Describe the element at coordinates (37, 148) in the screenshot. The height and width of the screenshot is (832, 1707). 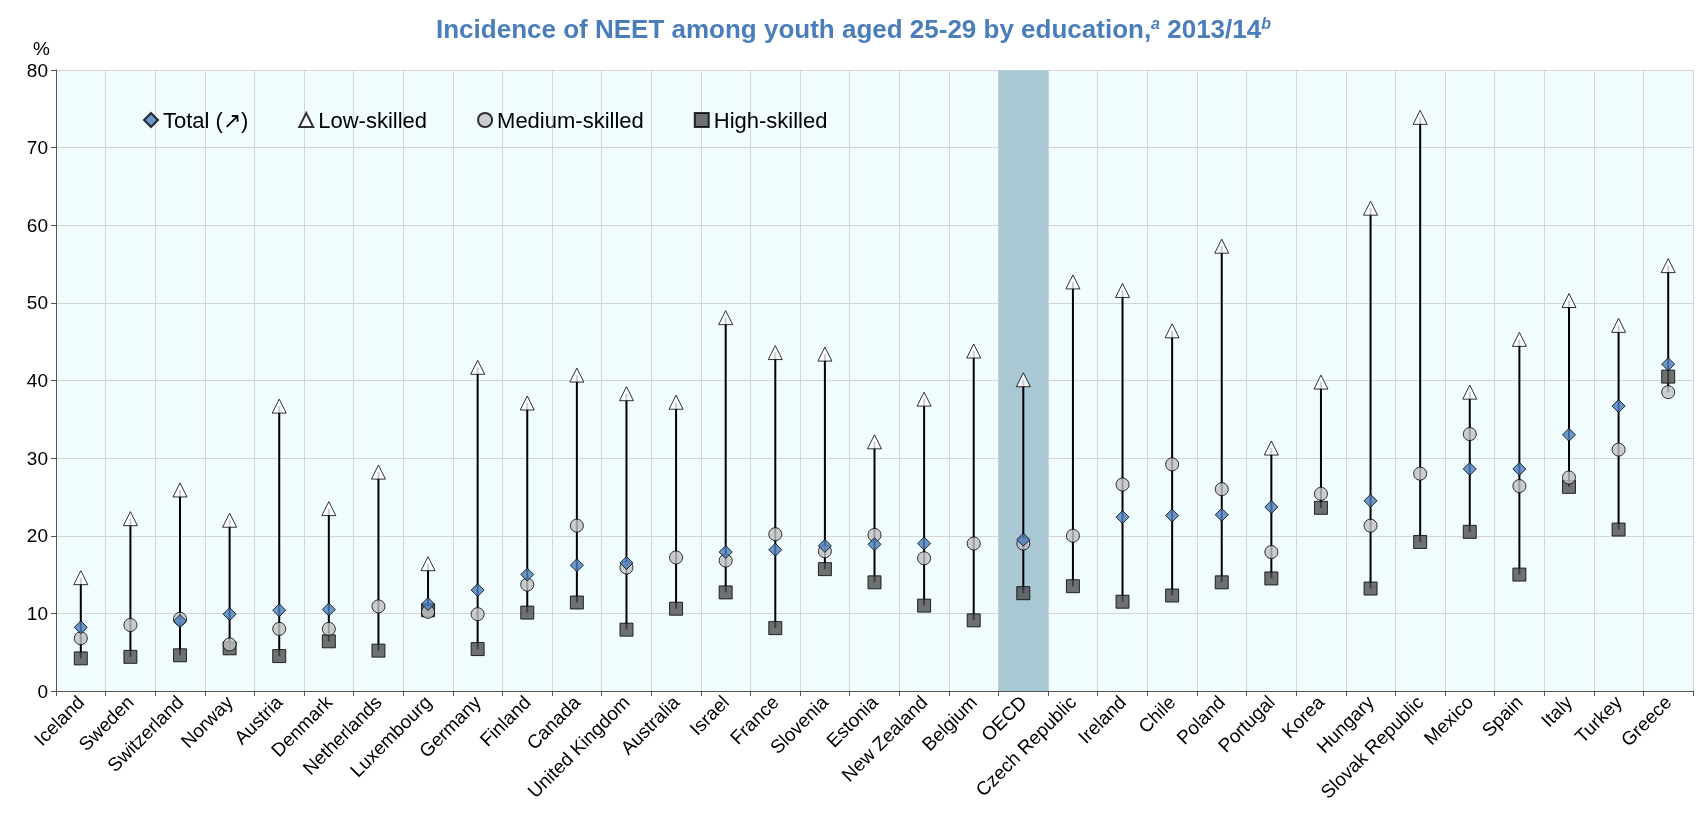
I see `y-tick-label: 70` at that location.